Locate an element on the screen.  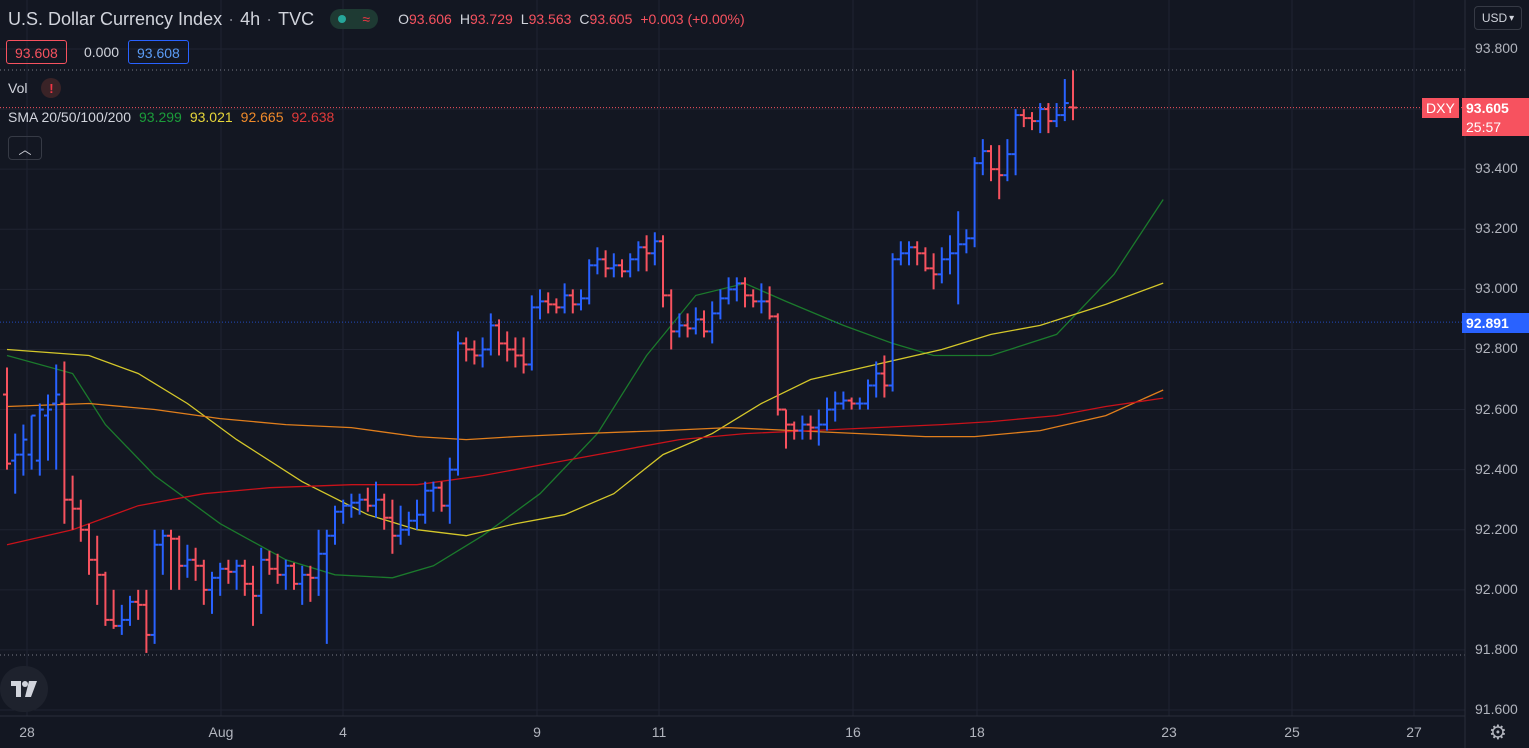
time-tick-label: 4 is located at coordinates (343, 732).